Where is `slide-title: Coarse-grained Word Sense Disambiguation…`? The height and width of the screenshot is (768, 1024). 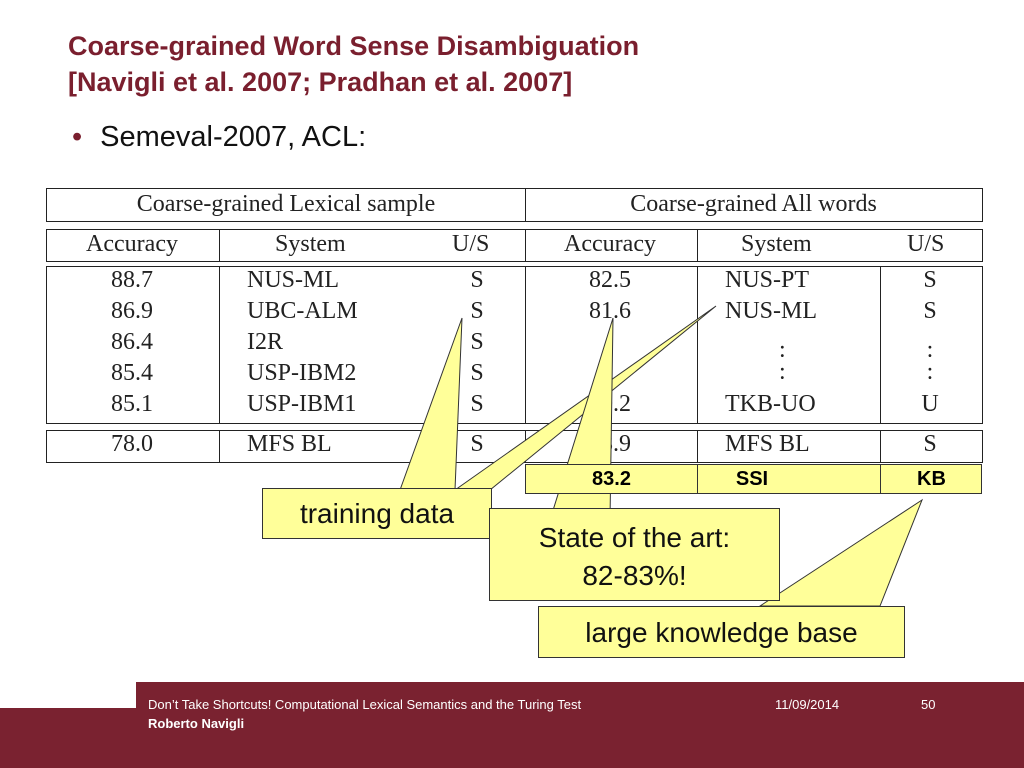
slide-title: Coarse-grained Word Sense Disambiguation… is located at coordinates (353, 64).